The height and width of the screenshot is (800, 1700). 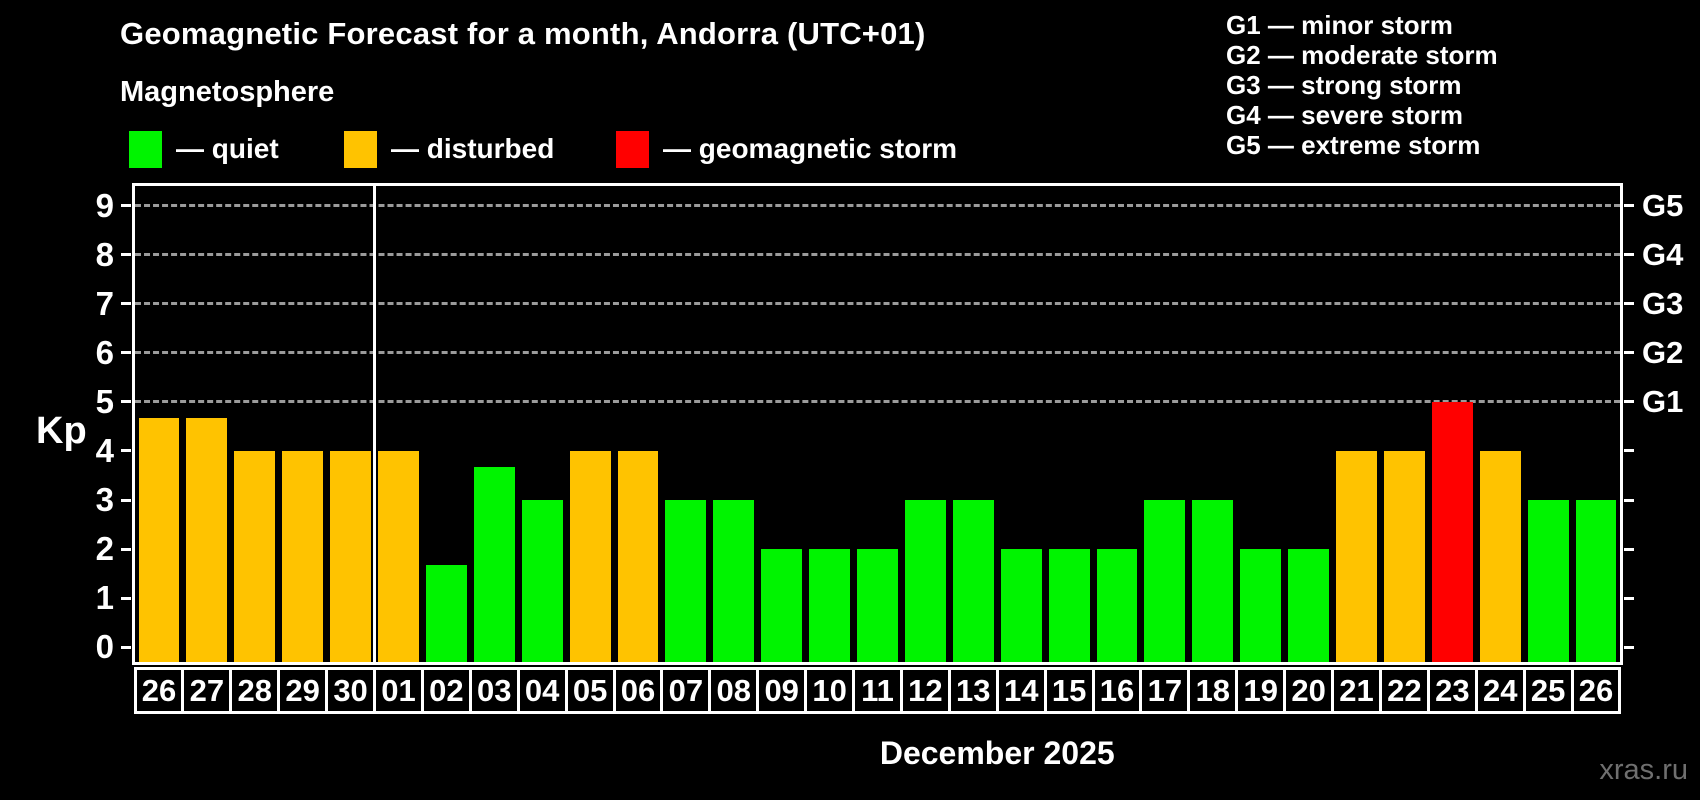 I want to click on day-label-11-idx15: 11, so click(x=877, y=690).